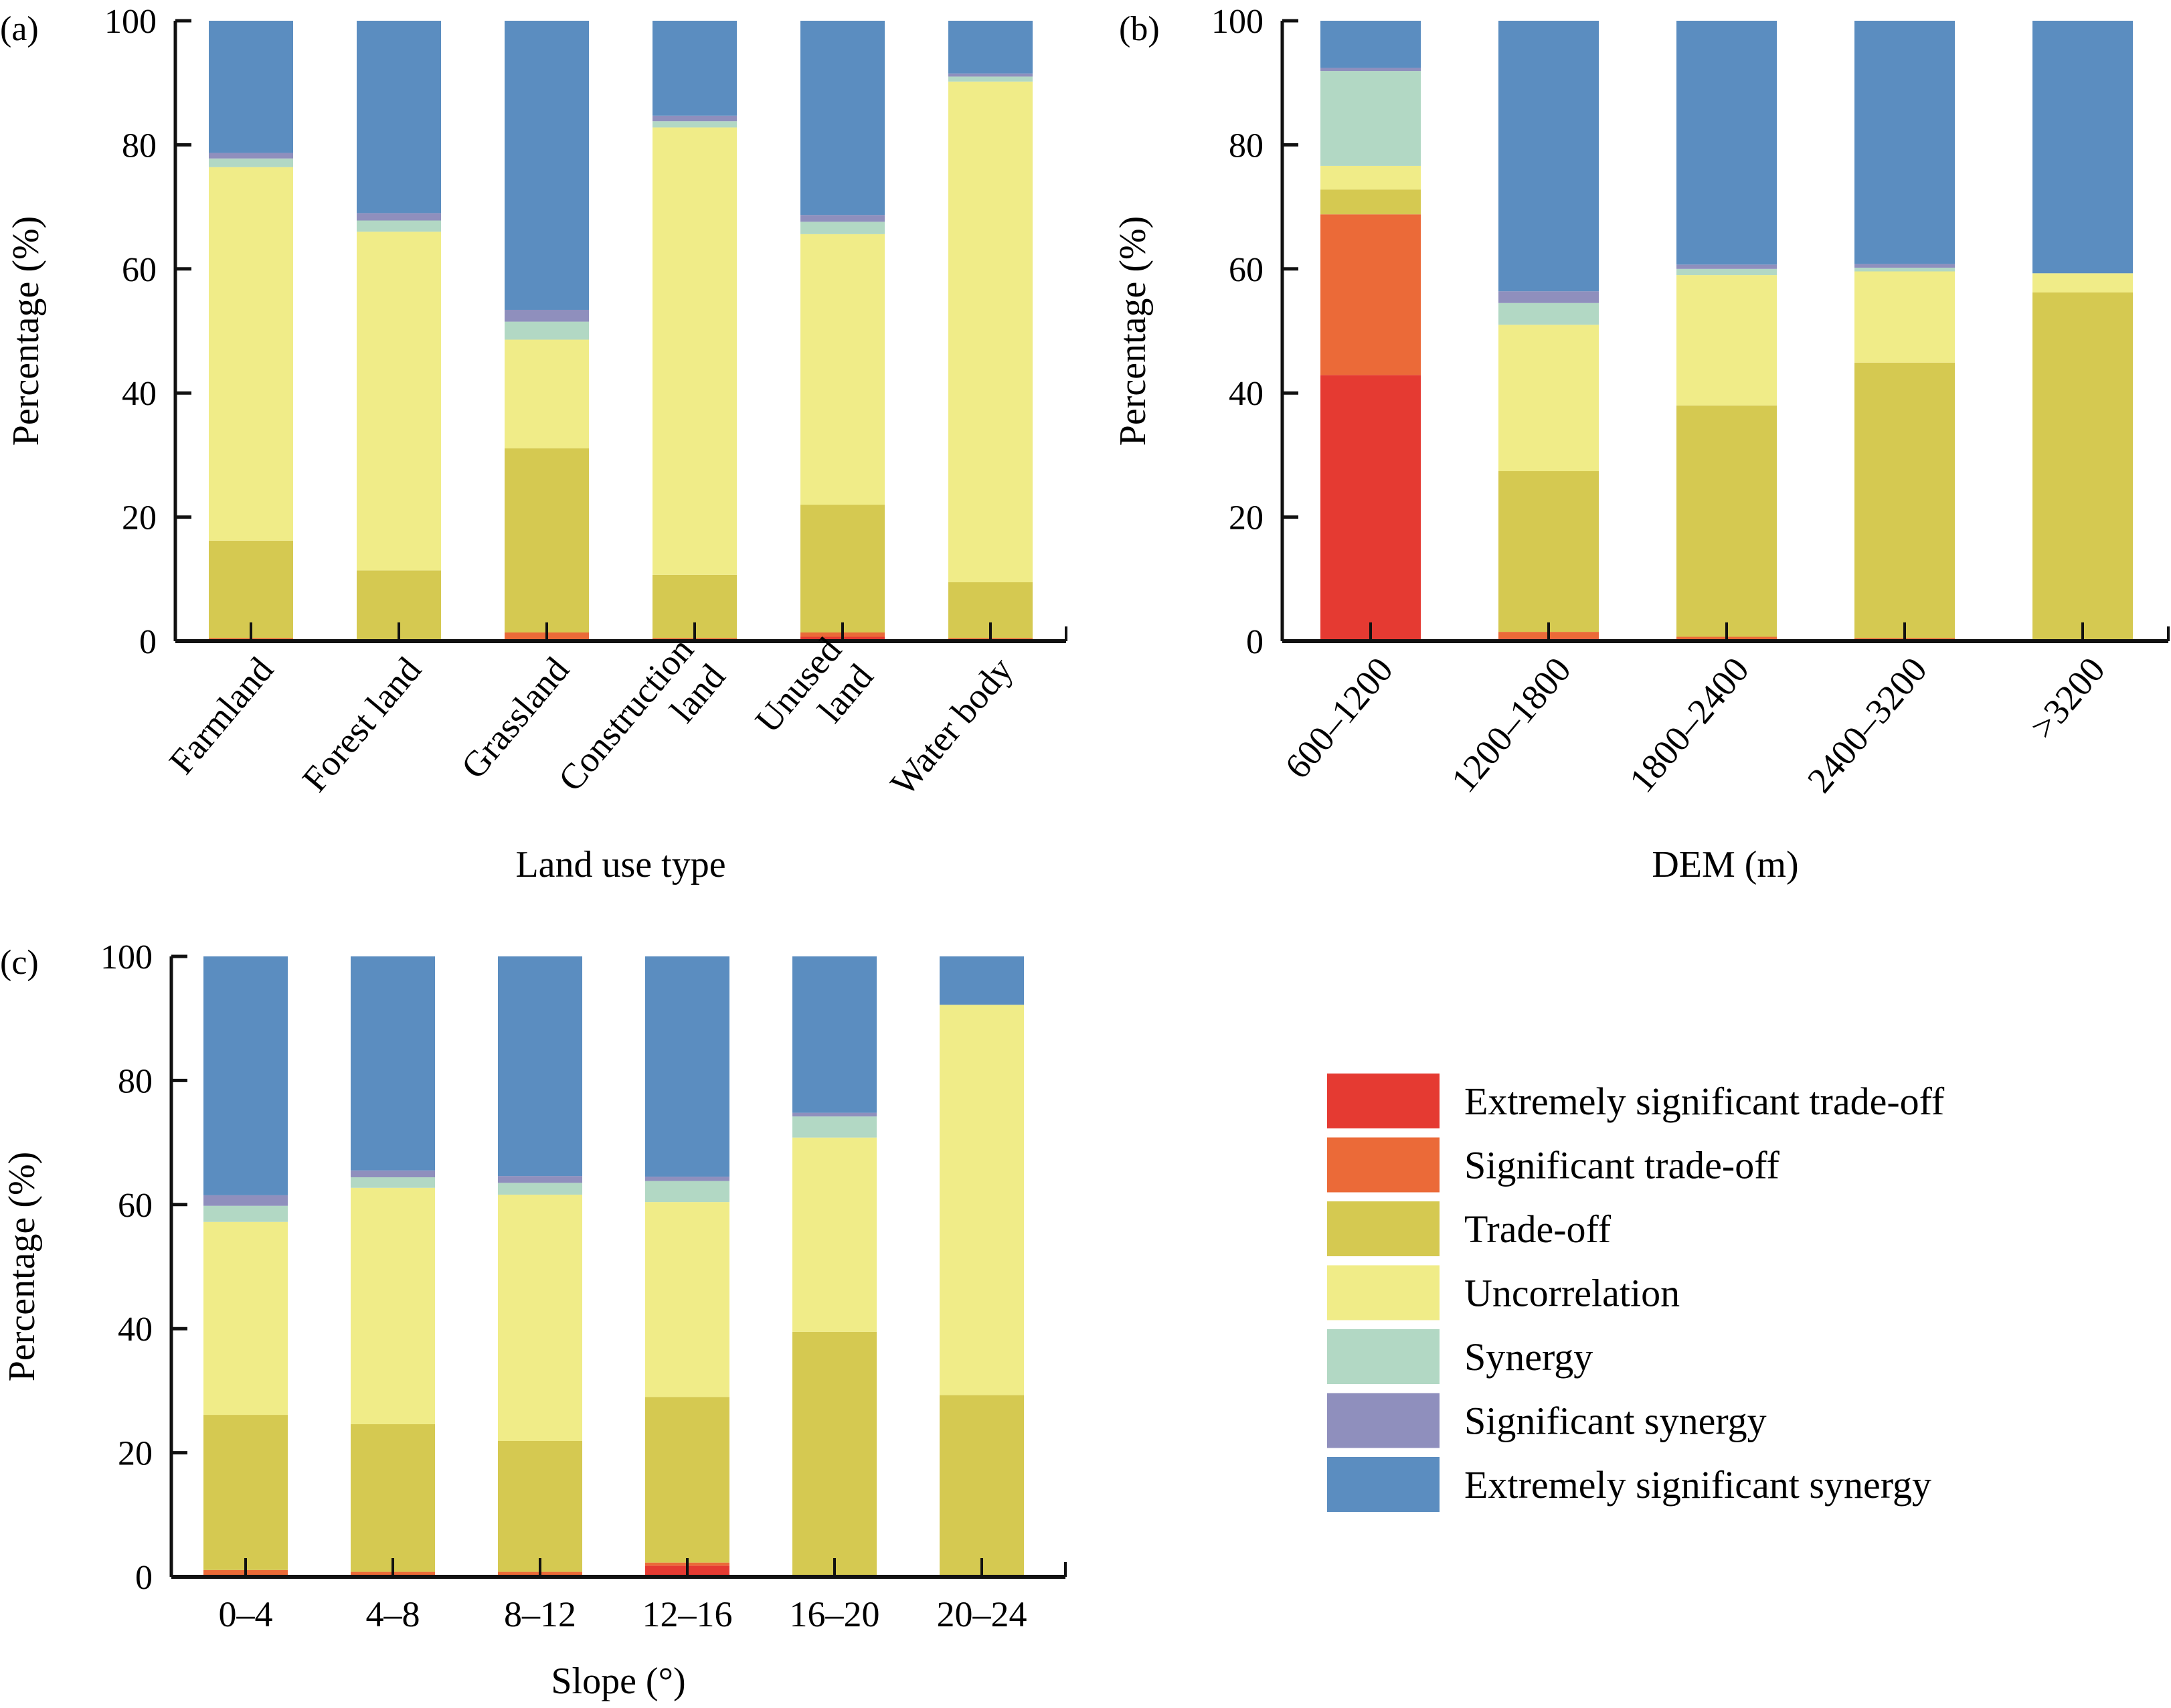 This screenshot has height=1708, width=2171. I want to click on legend-item: Significant trade-off, so click(1553, 1165).